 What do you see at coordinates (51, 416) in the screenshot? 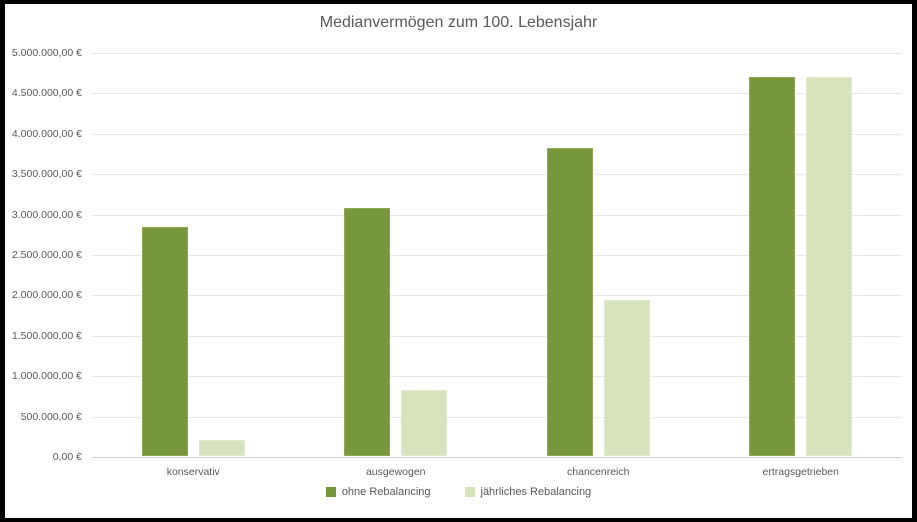
I see `y-tick-label: 500.000,00 €` at bounding box center [51, 416].